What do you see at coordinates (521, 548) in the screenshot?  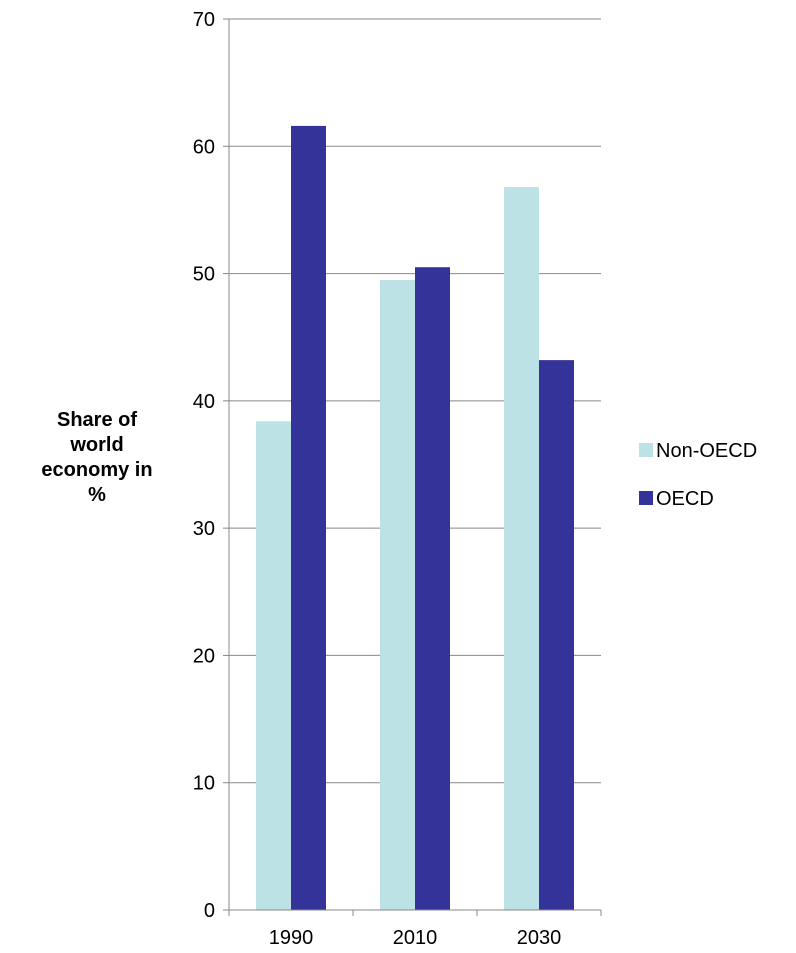 I see `bar-non-oecd-2030` at bounding box center [521, 548].